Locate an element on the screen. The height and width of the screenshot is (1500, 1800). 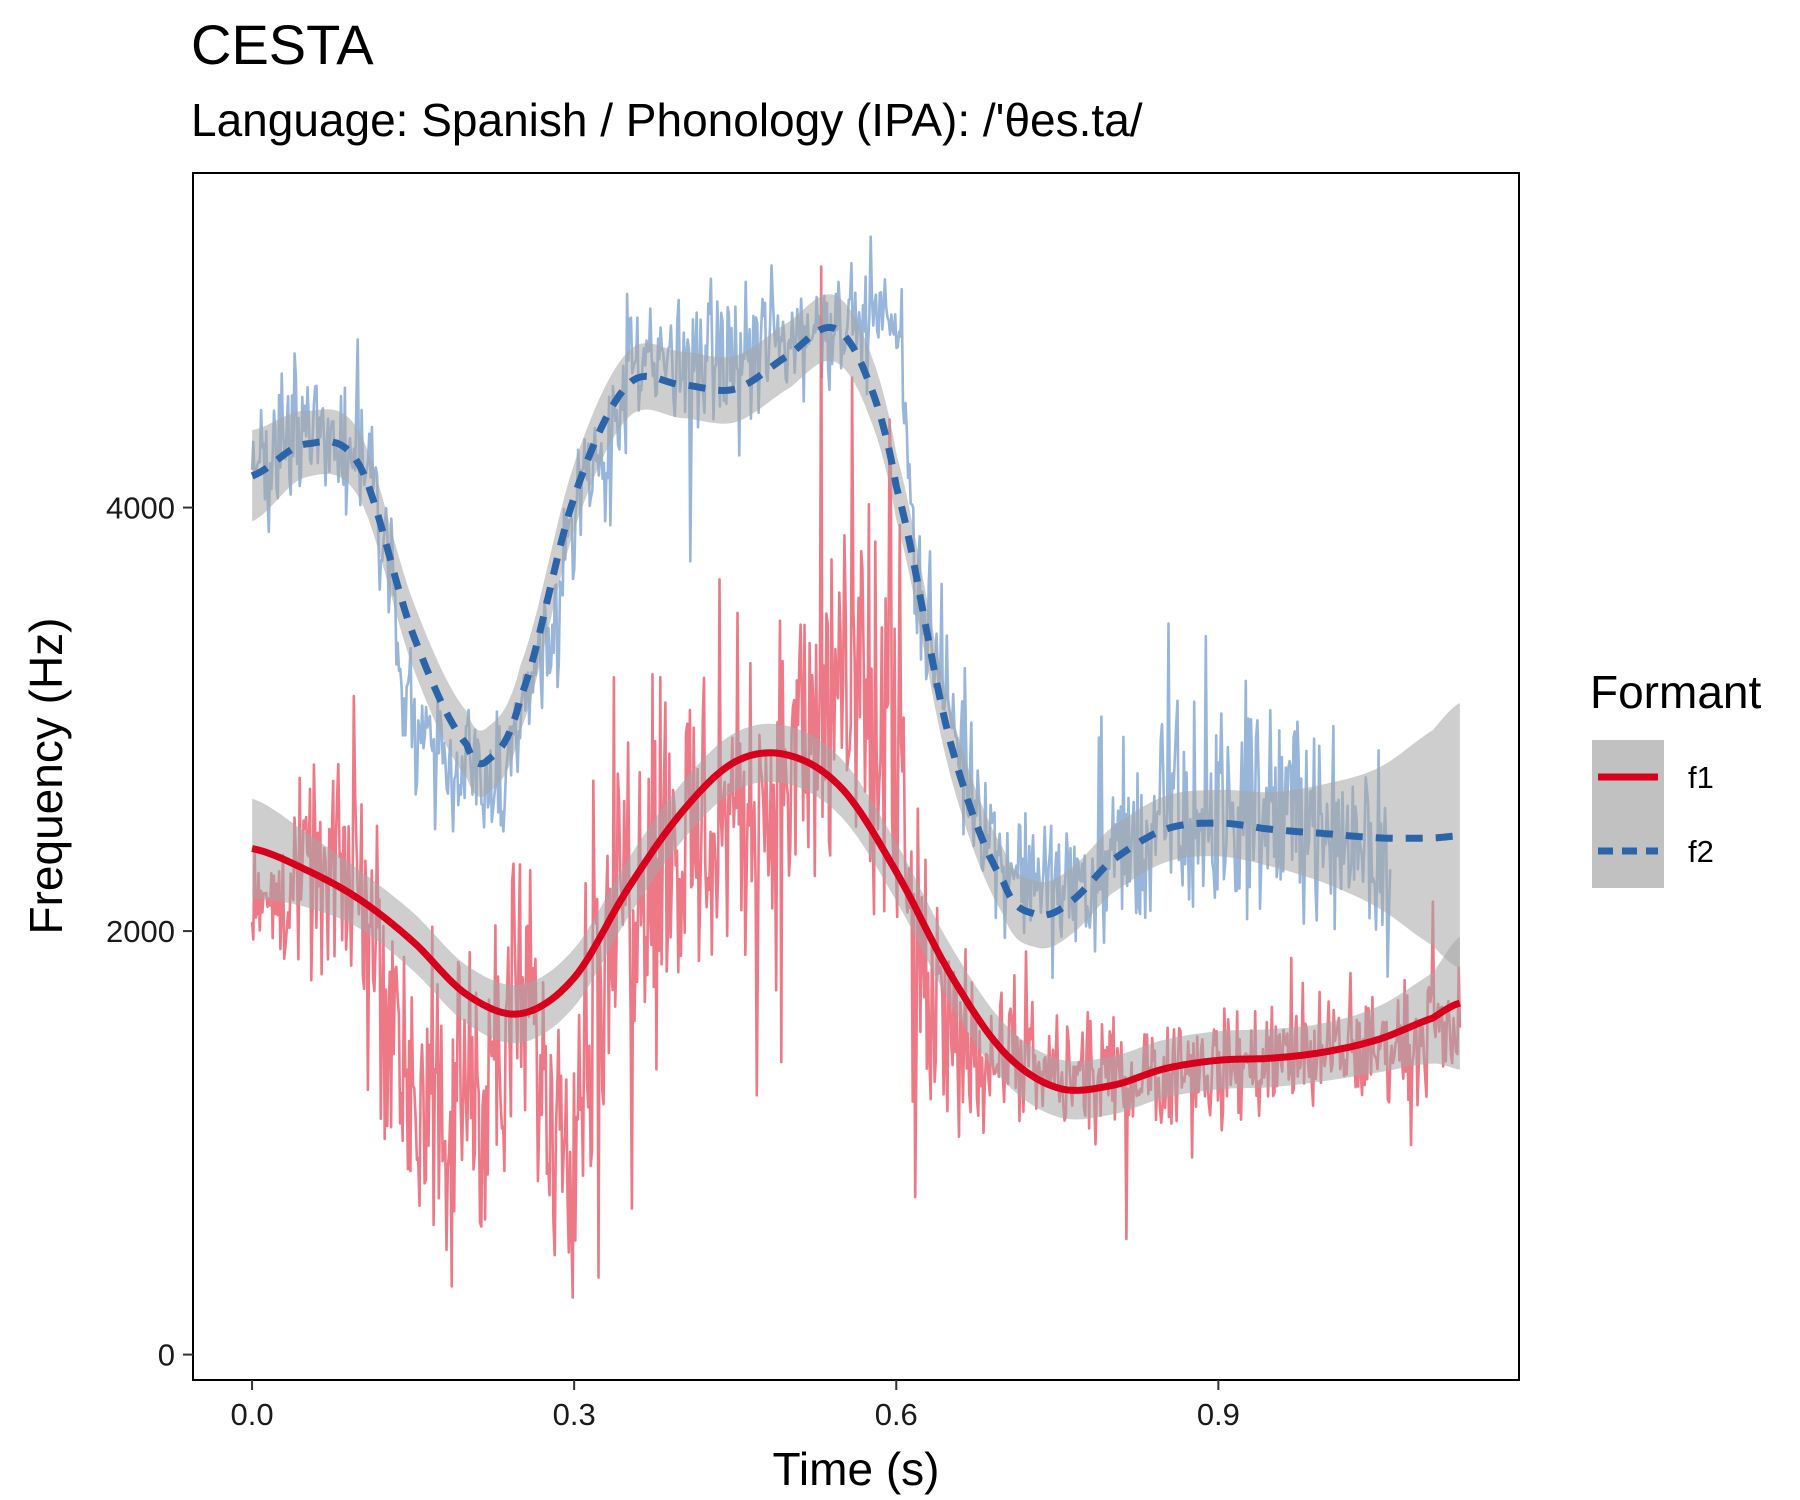
legend-title: Formant is located at coordinates (1675, 692).